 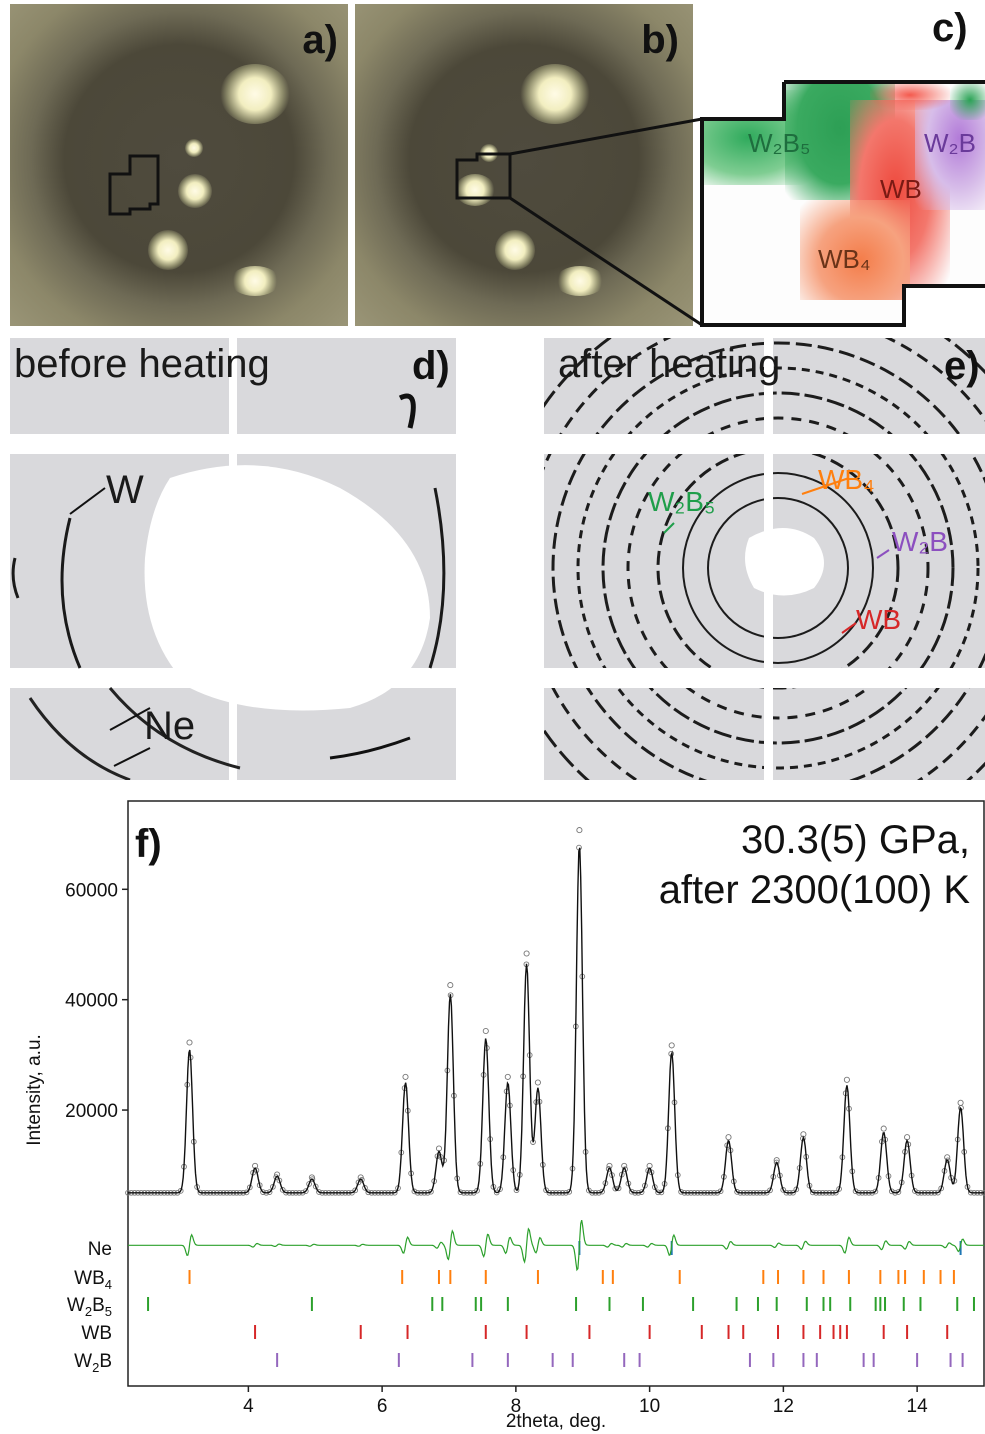 What do you see at coordinates (346, 386) in the screenshot?
I see `detector-d-top-right` at bounding box center [346, 386].